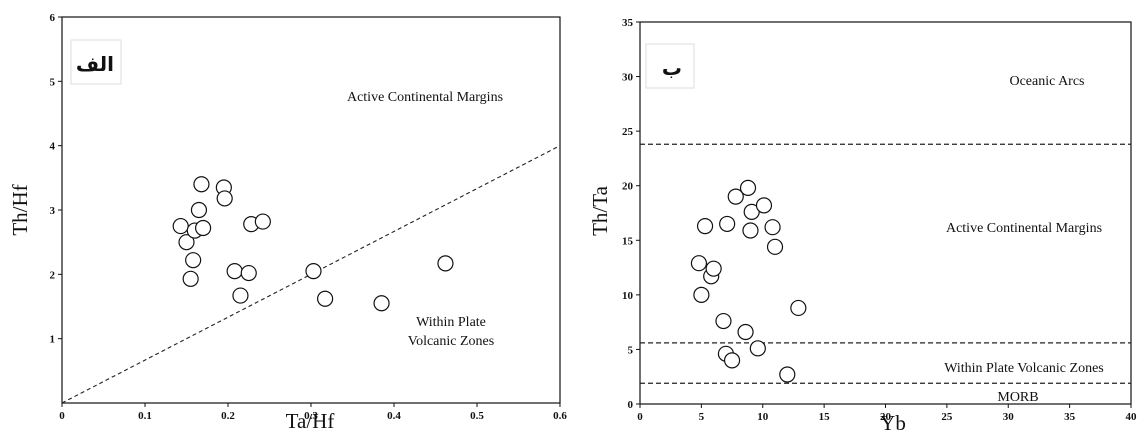  I want to click on y-tick-label: 25, so click(628, 132).